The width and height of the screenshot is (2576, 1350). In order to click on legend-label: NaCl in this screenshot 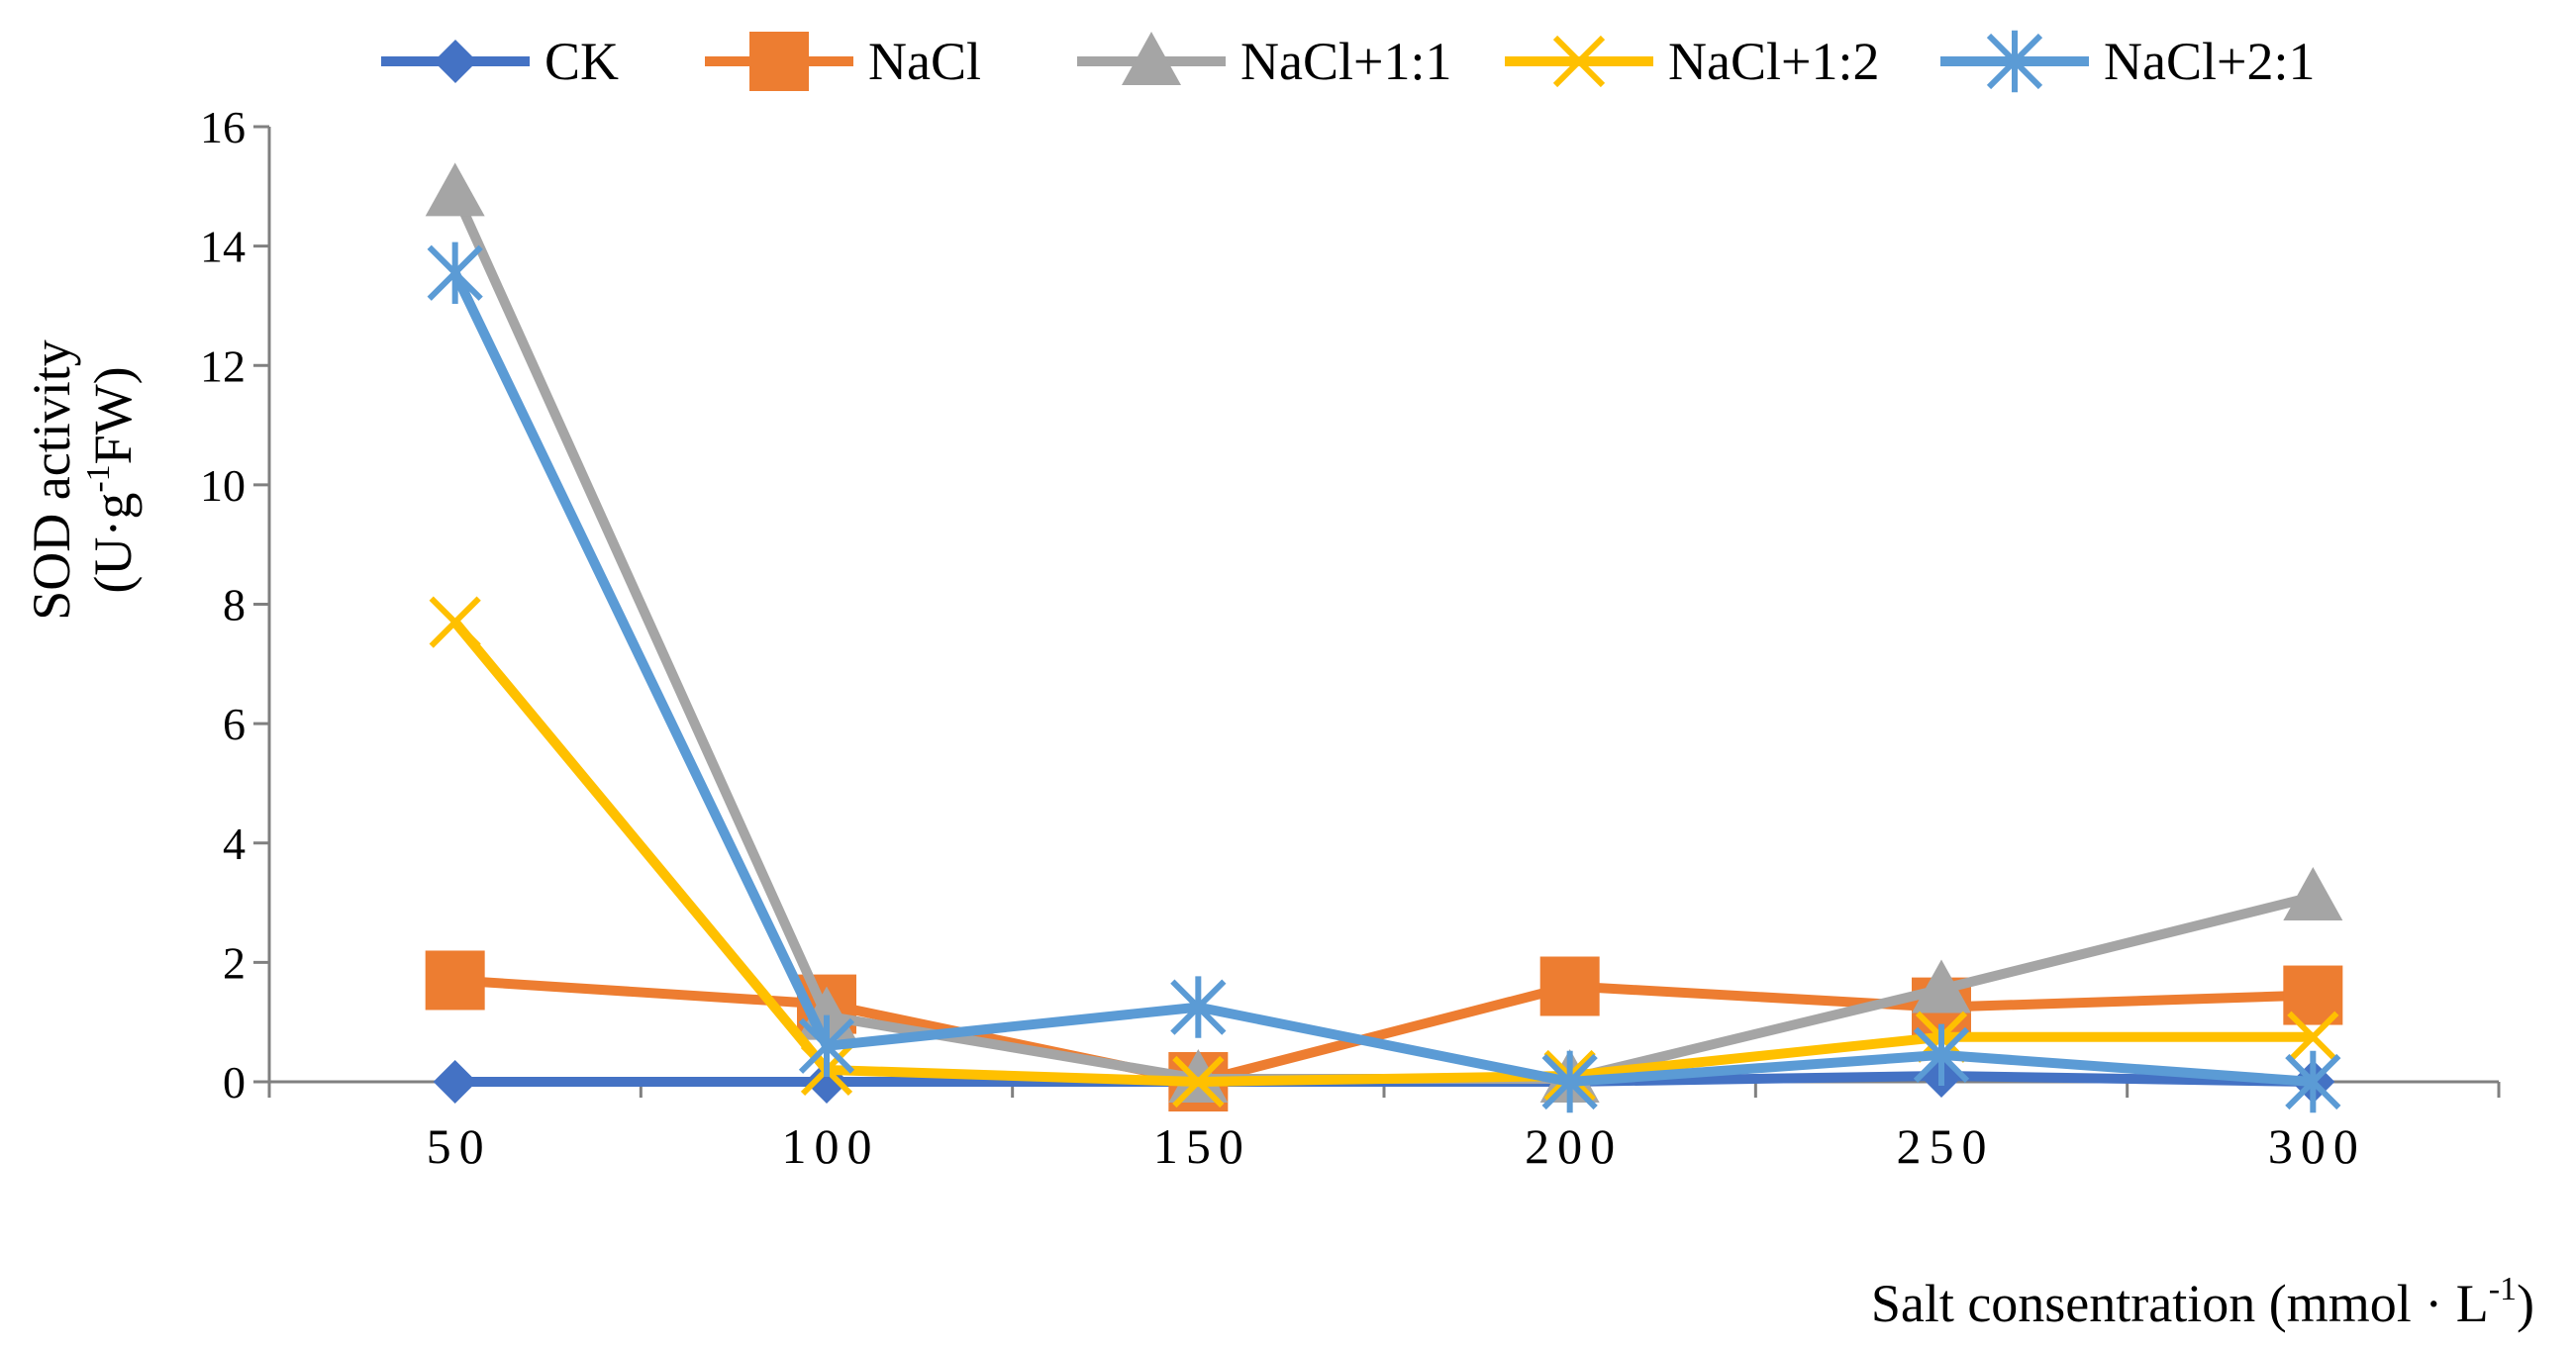, I will do `click(925, 61)`.